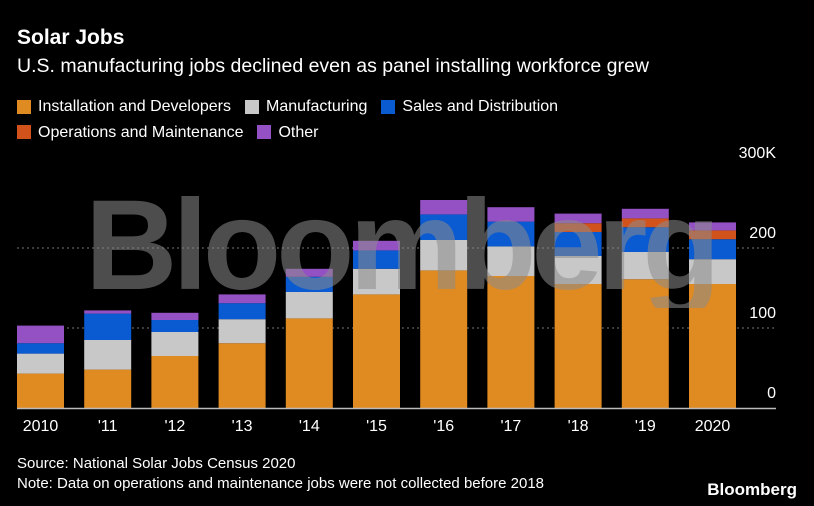 The image size is (814, 506). I want to click on x-tick-label: '15, so click(376, 426).